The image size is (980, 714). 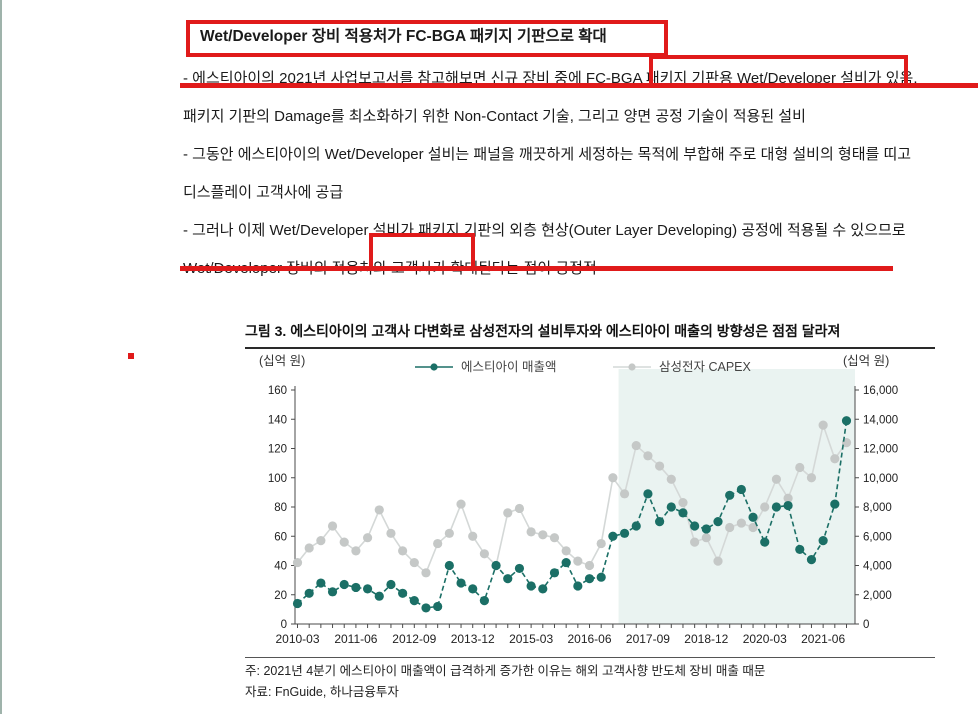 What do you see at coordinates (280, 537) in the screenshot?
I see `svg-text: 60` at bounding box center [280, 537].